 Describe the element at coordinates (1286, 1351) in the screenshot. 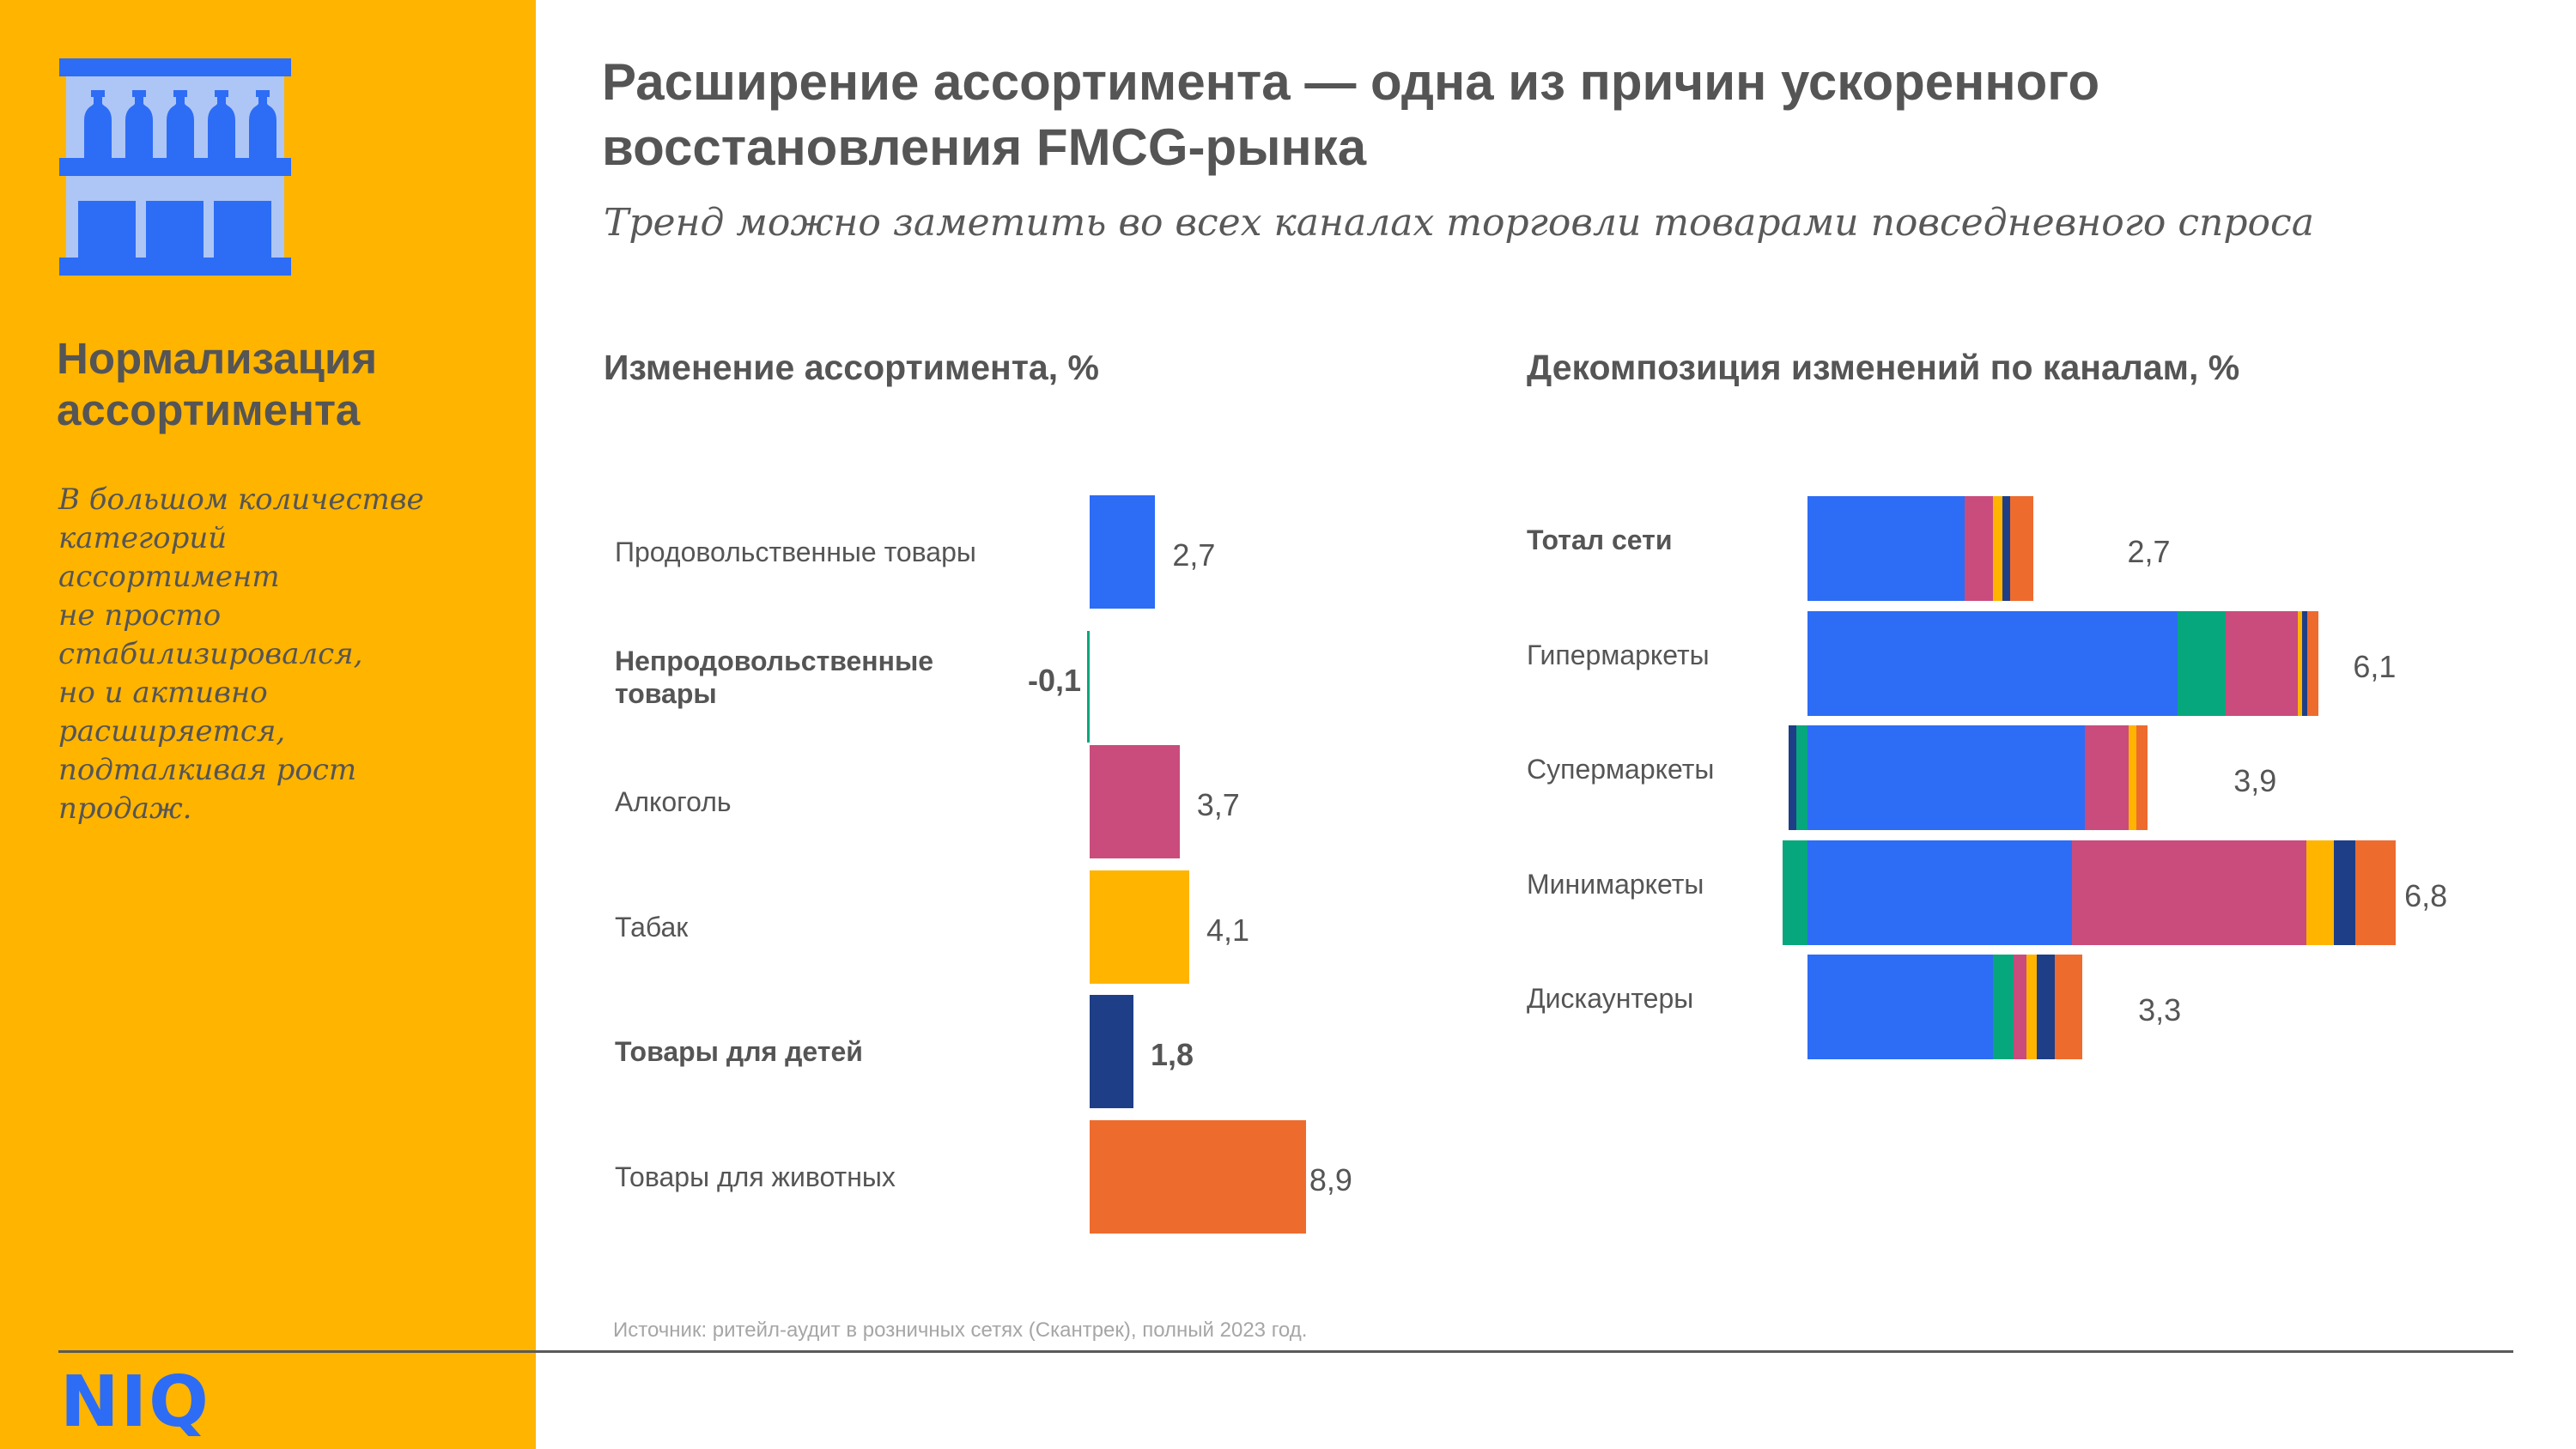

I see `footer-divider` at that location.